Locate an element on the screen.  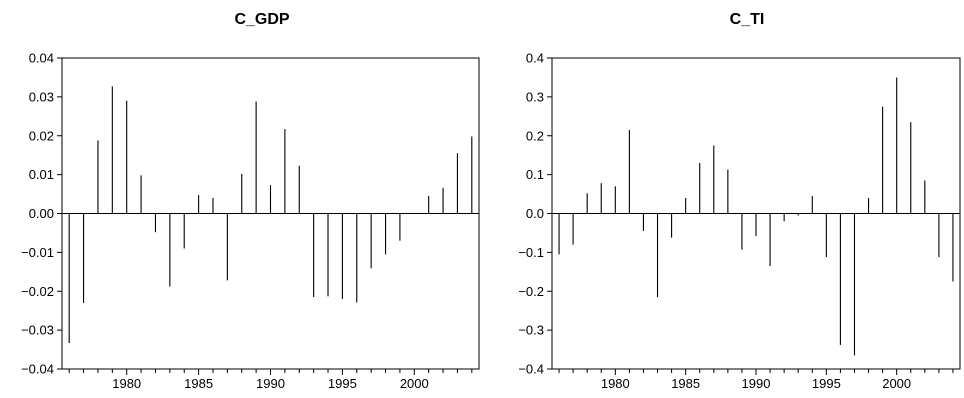
y-tick-label: −0.02 is located at coordinates (37, 291).